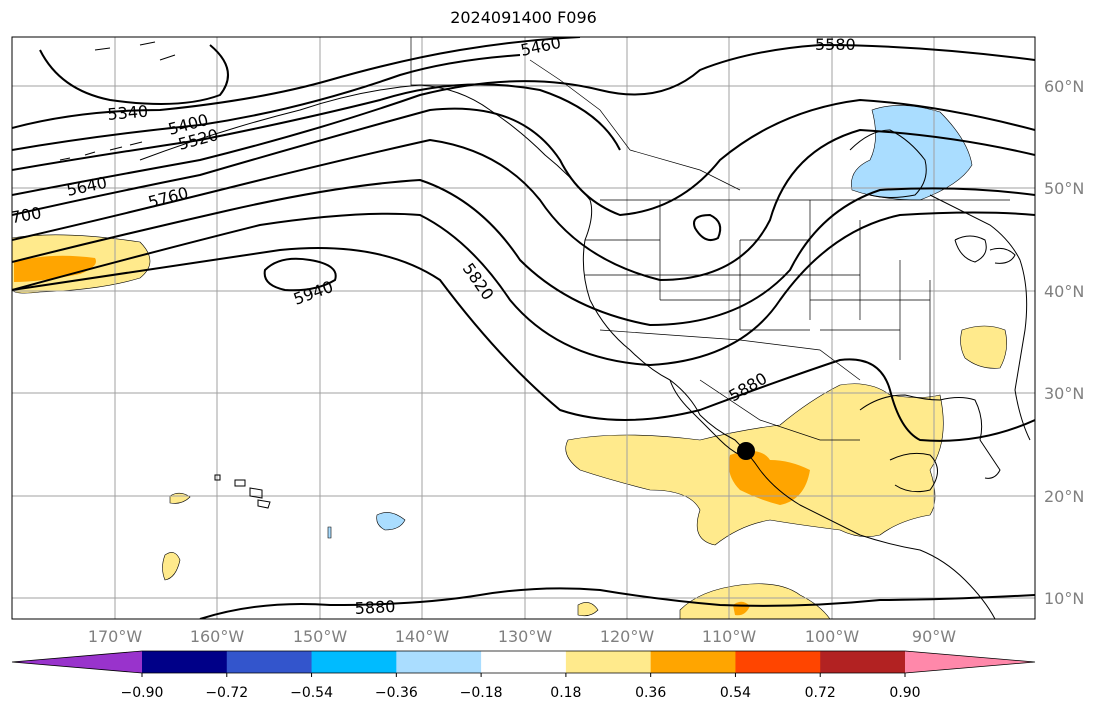 This screenshot has width=1105, height=712. What do you see at coordinates (934, 636) in the screenshot?
I see `lon-label-90: 90°W` at bounding box center [934, 636].